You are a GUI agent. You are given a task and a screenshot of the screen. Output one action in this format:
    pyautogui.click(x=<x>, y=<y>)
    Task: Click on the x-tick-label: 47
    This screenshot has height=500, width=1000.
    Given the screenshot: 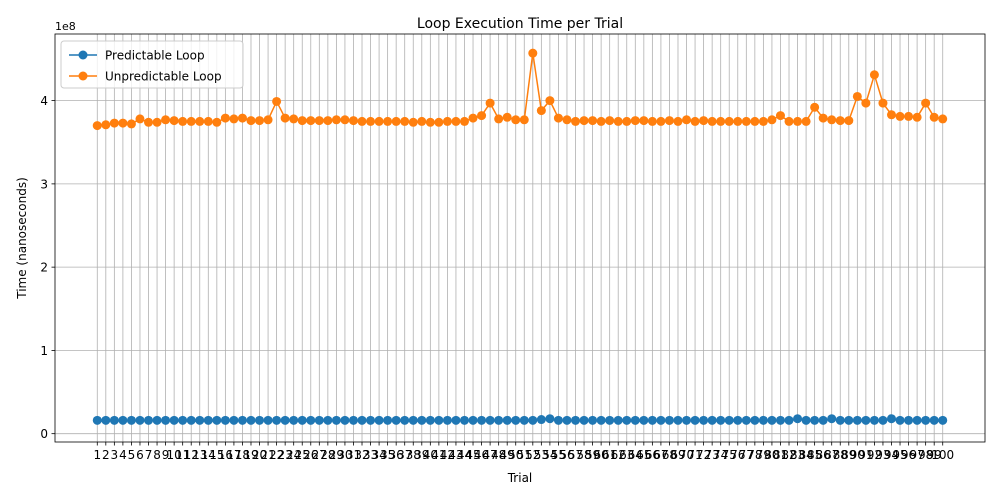 What is the action you would take?
    pyautogui.click(x=489, y=455)
    